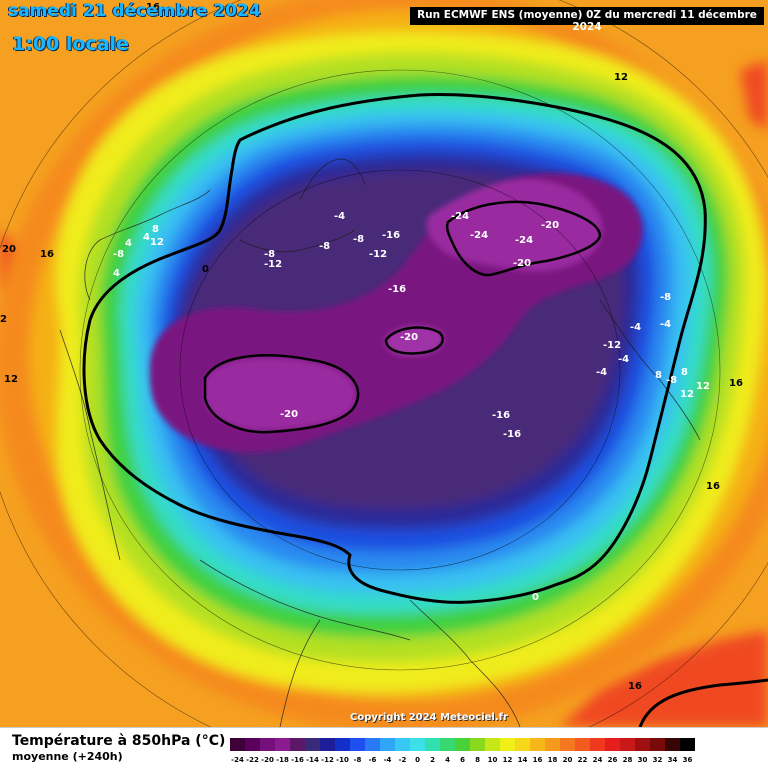  What do you see at coordinates (628, 760) in the screenshot?
I see `legend-tick-label: 28` at bounding box center [628, 760].